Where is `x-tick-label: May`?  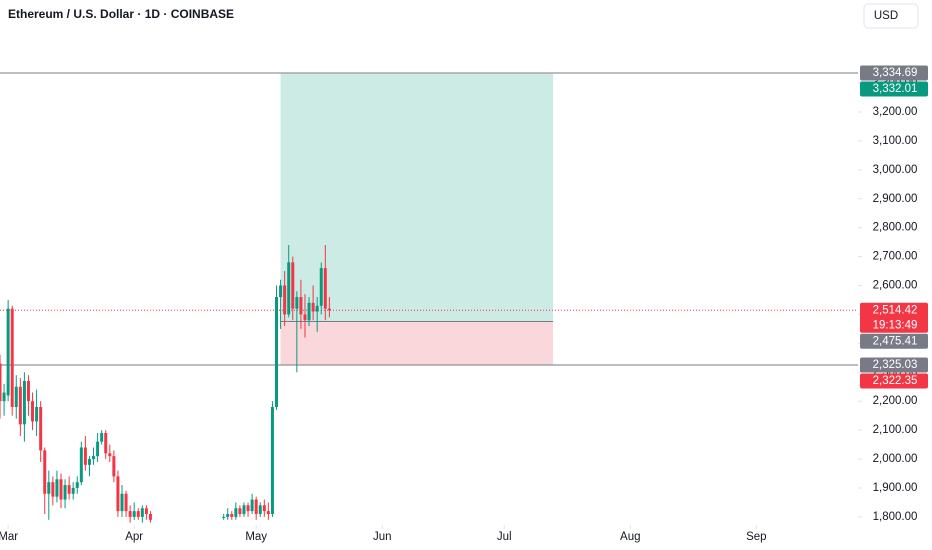
x-tick-label: May is located at coordinates (256, 537).